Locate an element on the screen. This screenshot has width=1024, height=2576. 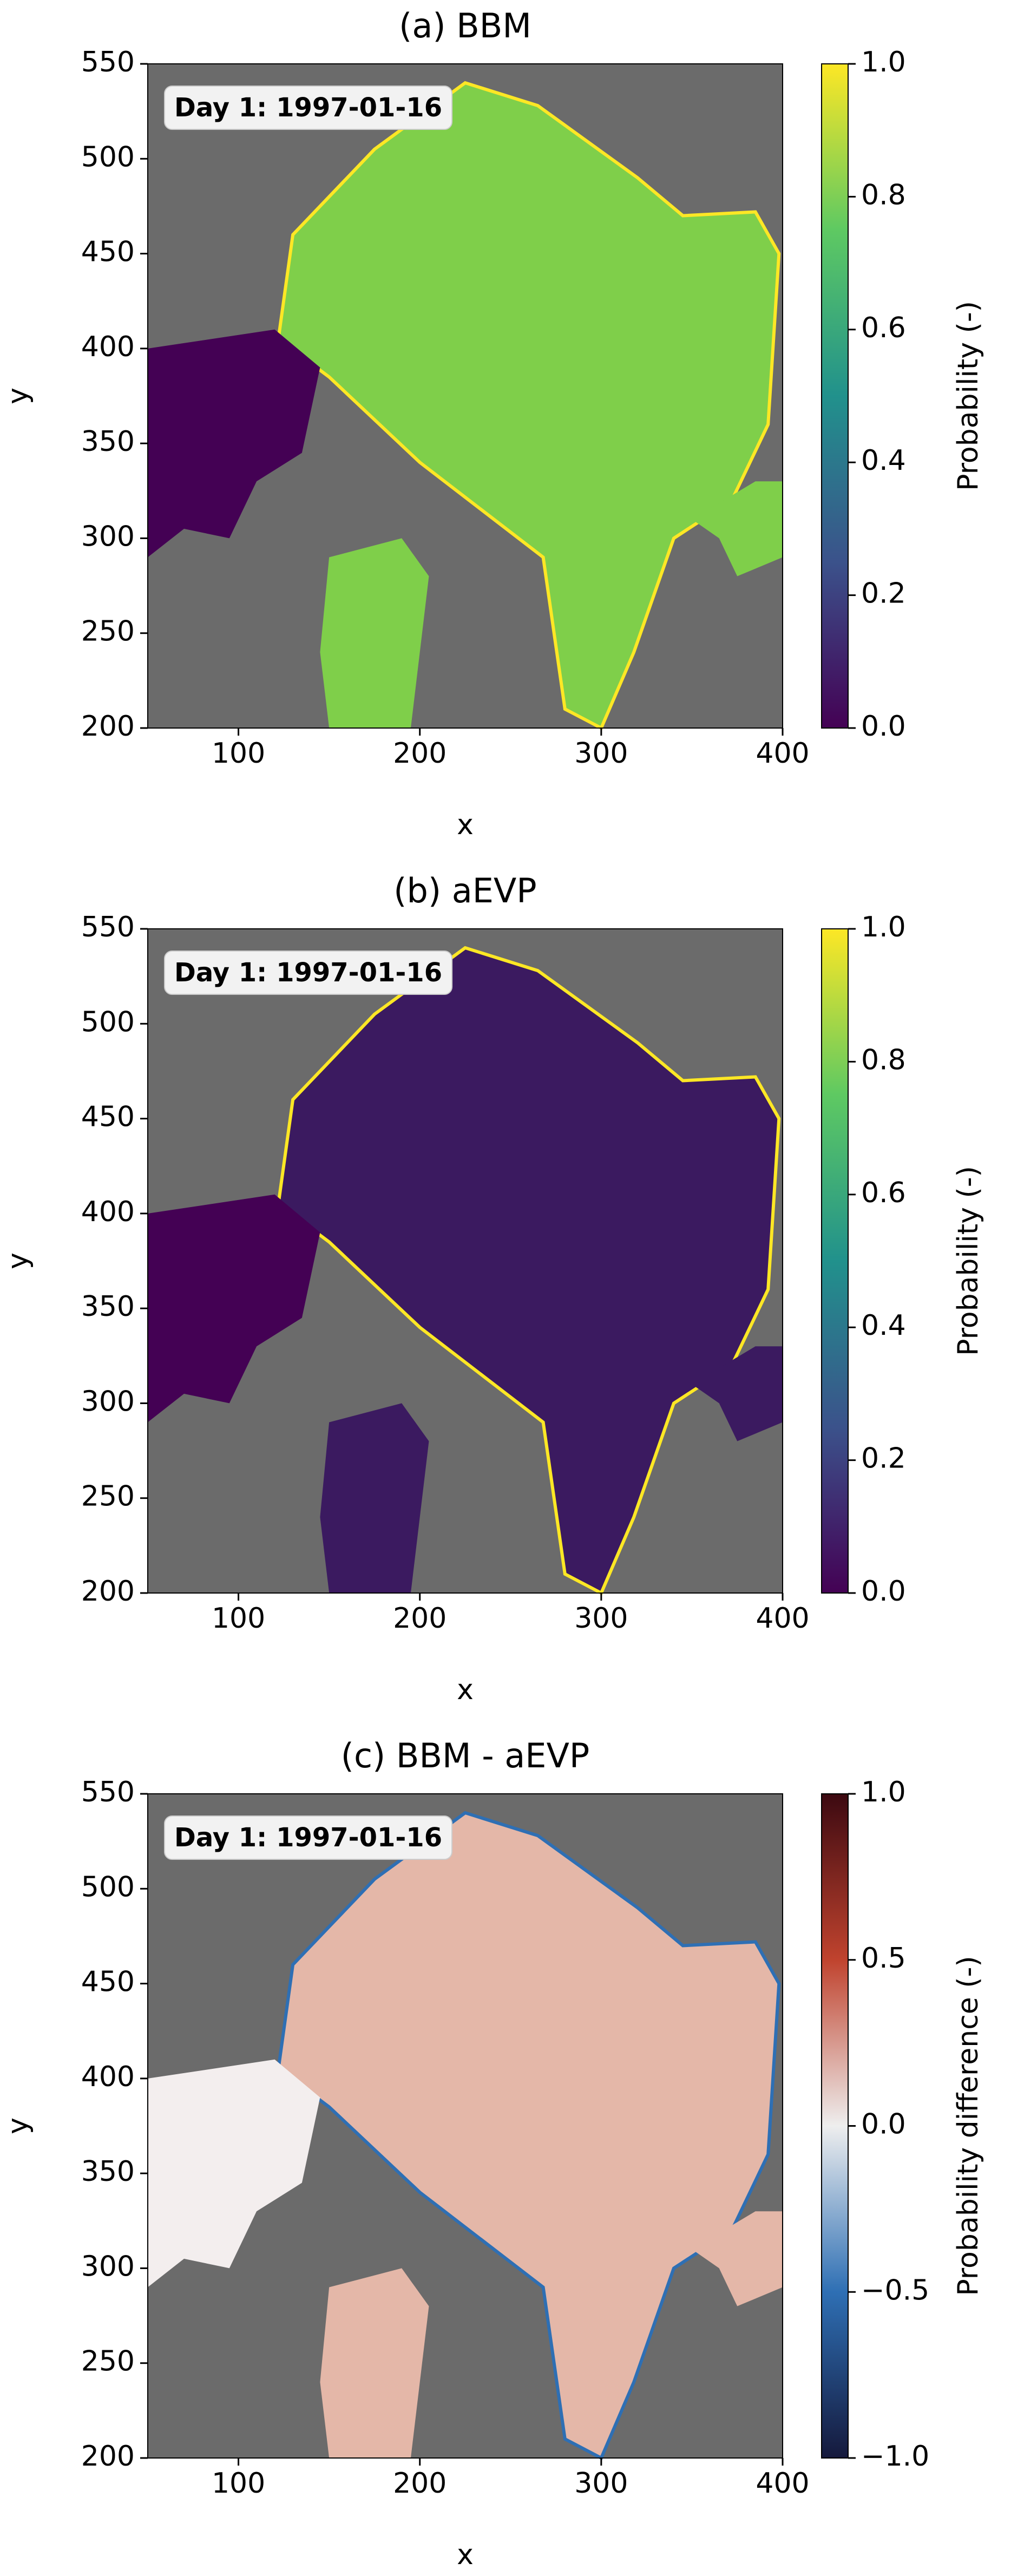
colorbar-tick-label: −0.5 is located at coordinates (895, 2290).